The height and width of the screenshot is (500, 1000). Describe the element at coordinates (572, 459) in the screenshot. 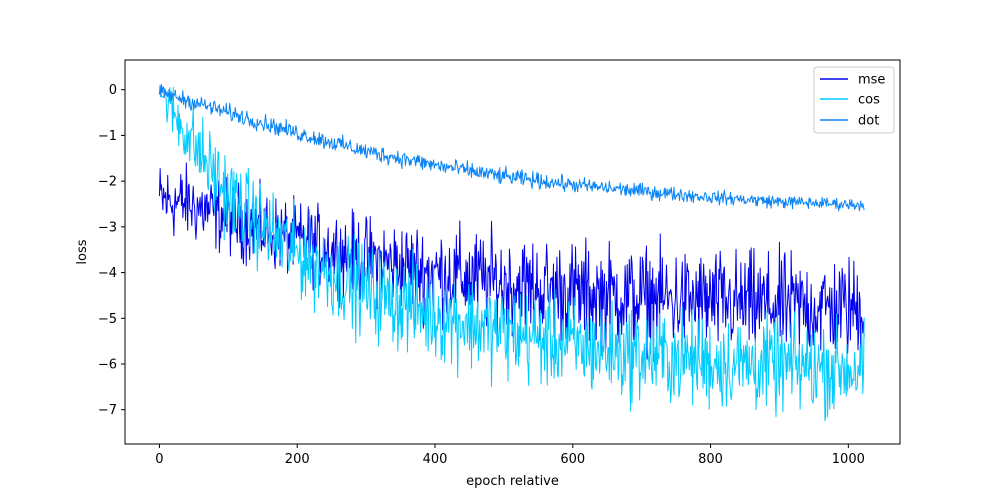

I see `x-tick-label: 600` at that location.